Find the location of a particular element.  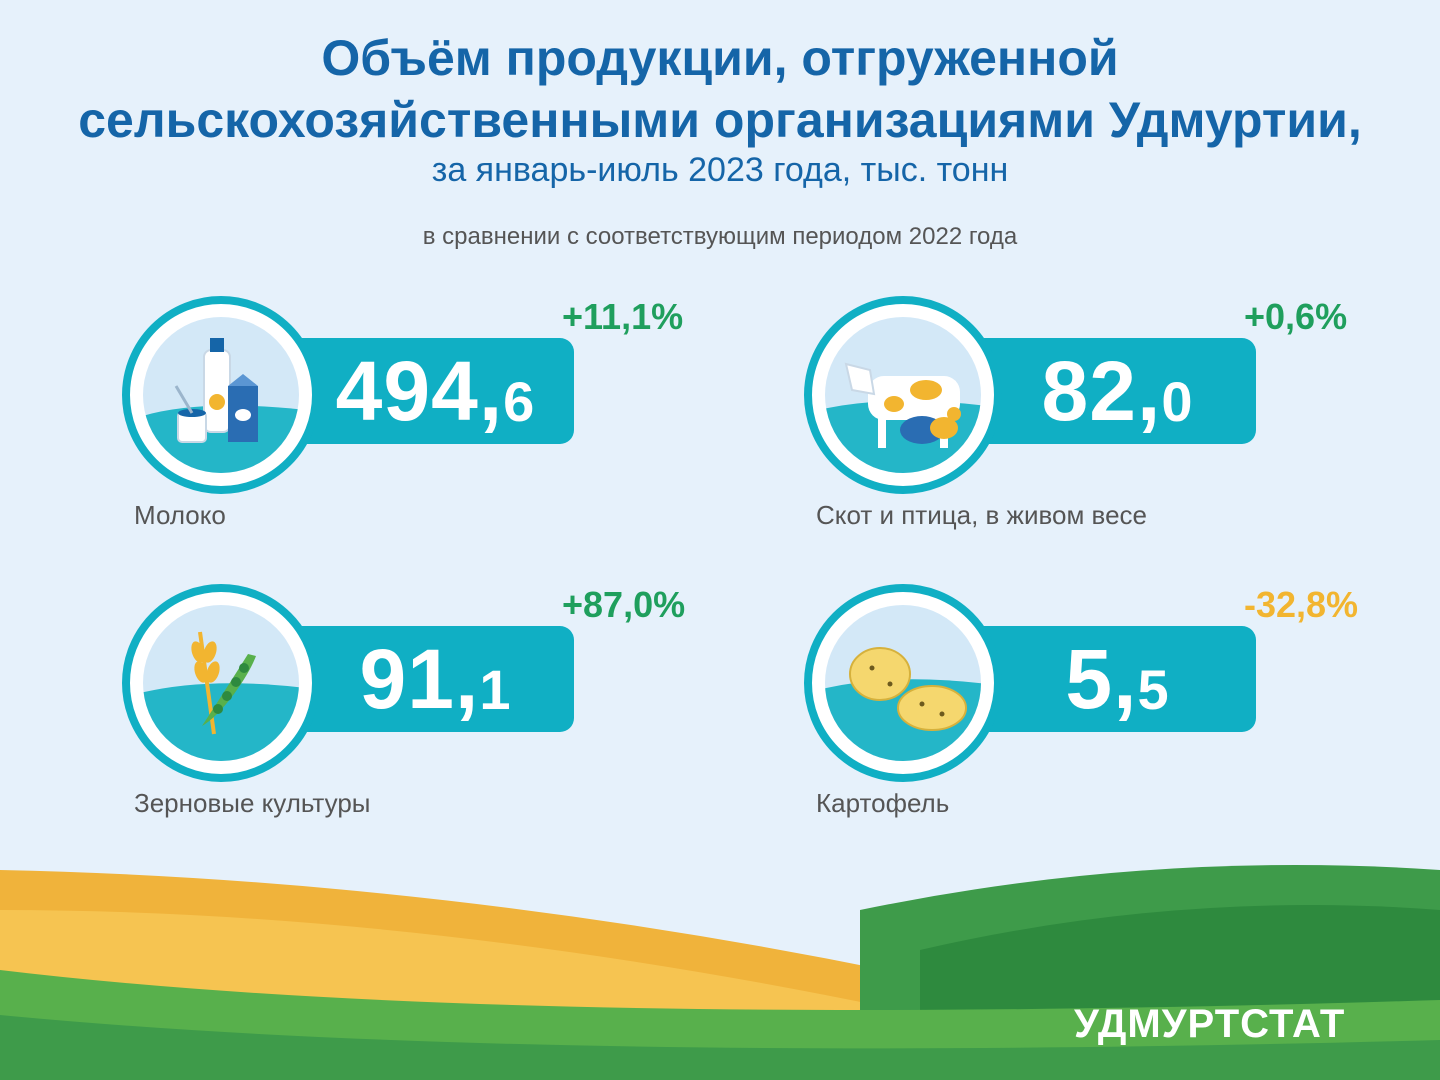

stat-card-potato: 5, 5 -32,8% Картофель is located at coordinates (1104, 704).